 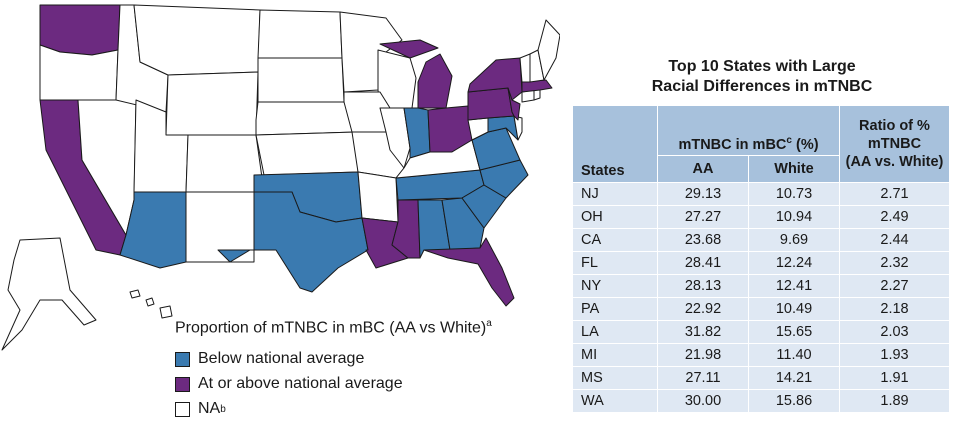 I want to click on state-PA, so click(x=491, y=104).